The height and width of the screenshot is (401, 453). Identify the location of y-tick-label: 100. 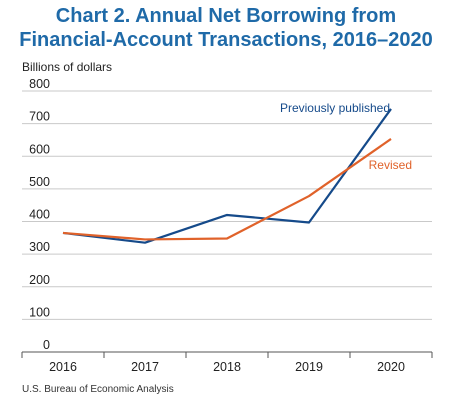
(39, 312).